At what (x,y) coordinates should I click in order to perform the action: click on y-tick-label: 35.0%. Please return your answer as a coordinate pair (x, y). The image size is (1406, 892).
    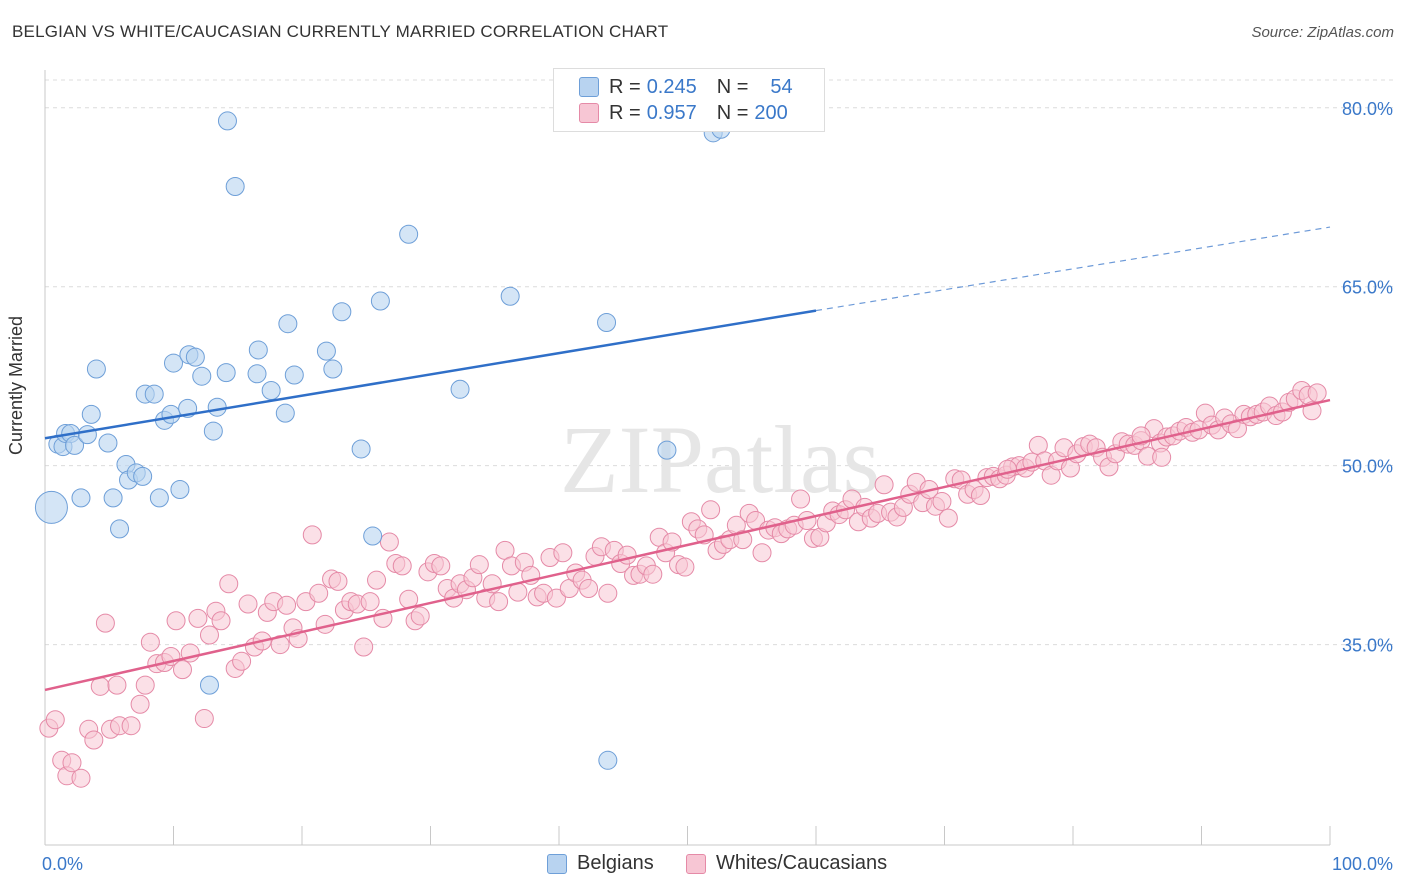
    Looking at the image, I should click on (1367, 646).